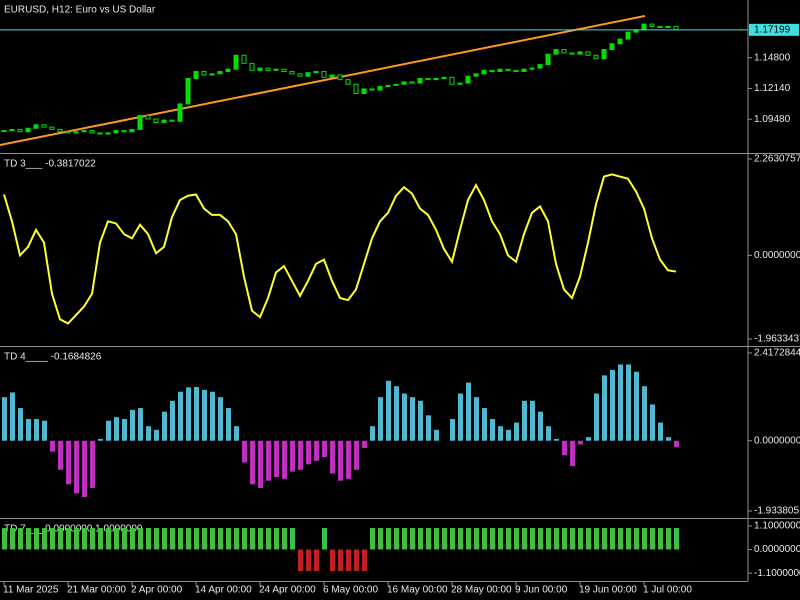  Describe the element at coordinates (667, 590) in the screenshot. I see `x-tick-label: 1 Jul 00:00` at that location.